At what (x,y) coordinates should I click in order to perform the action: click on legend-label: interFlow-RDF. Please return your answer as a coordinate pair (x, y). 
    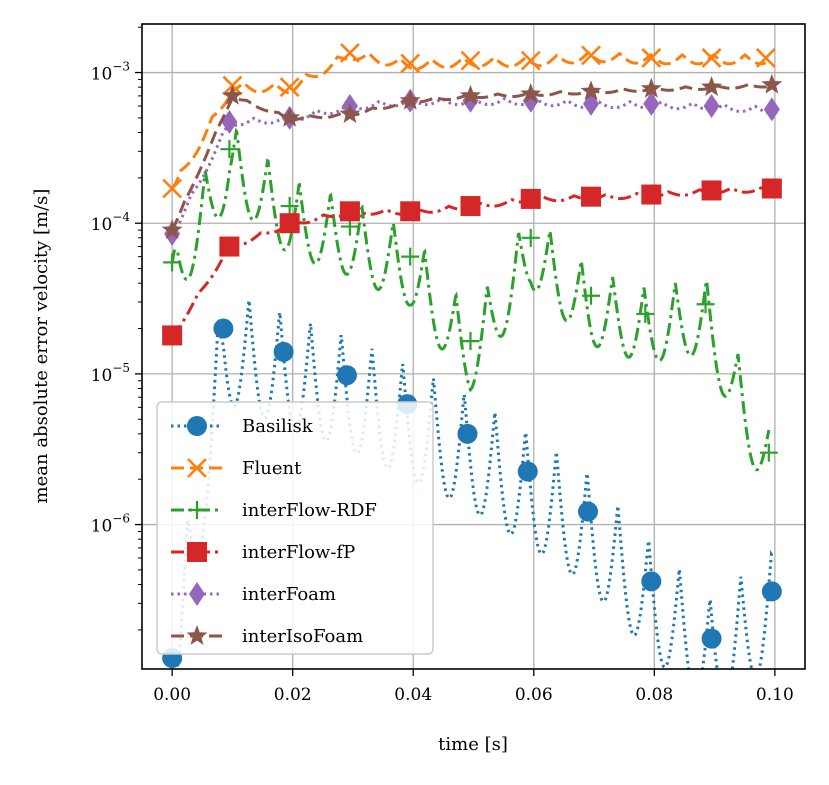
    Looking at the image, I should click on (309, 510).